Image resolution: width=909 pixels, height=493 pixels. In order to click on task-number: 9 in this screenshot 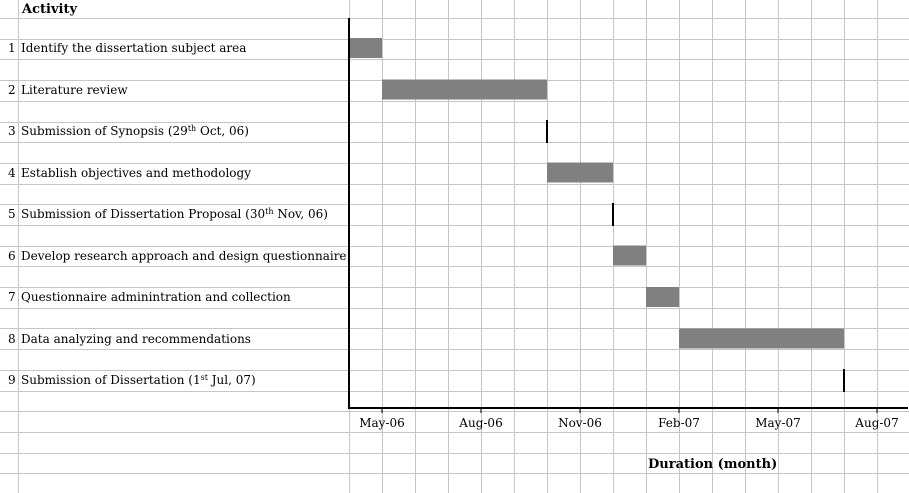, I will do `click(12, 380)`.